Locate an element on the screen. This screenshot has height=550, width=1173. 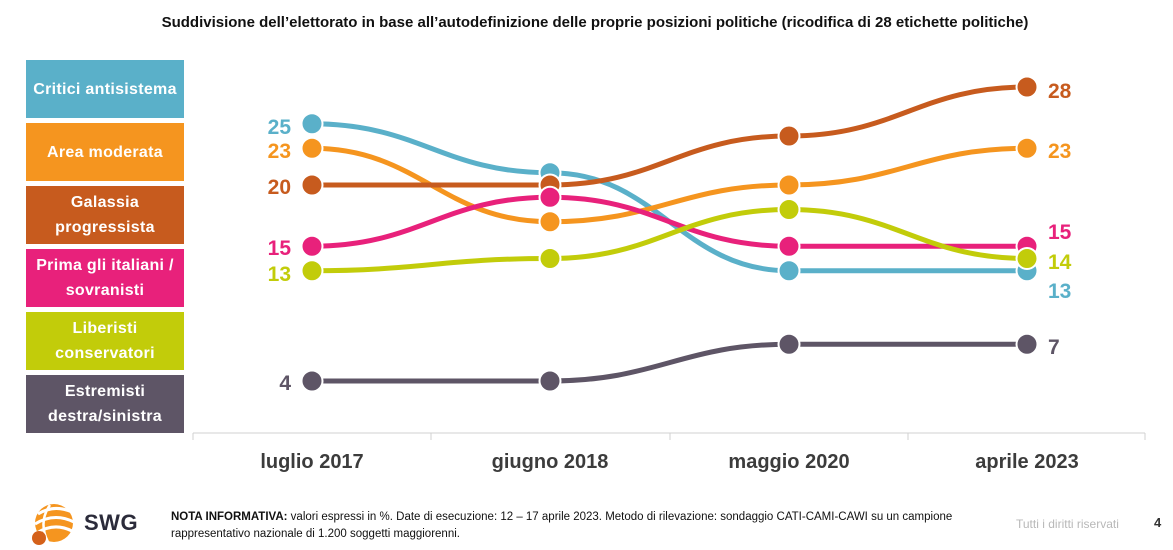
start-value-label: 20 is located at coordinates (279, 187).